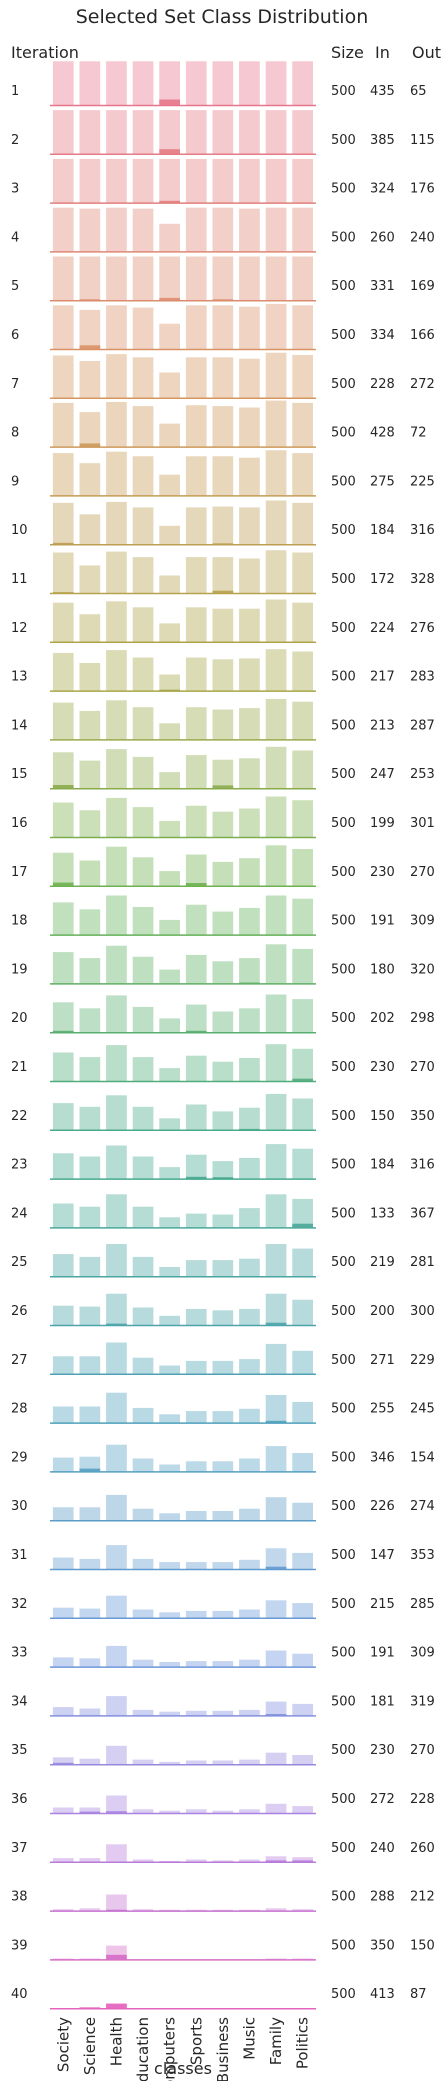 The image size is (444, 2081). Describe the element at coordinates (422, 530) in the screenshot. I see `out-value: 316` at that location.